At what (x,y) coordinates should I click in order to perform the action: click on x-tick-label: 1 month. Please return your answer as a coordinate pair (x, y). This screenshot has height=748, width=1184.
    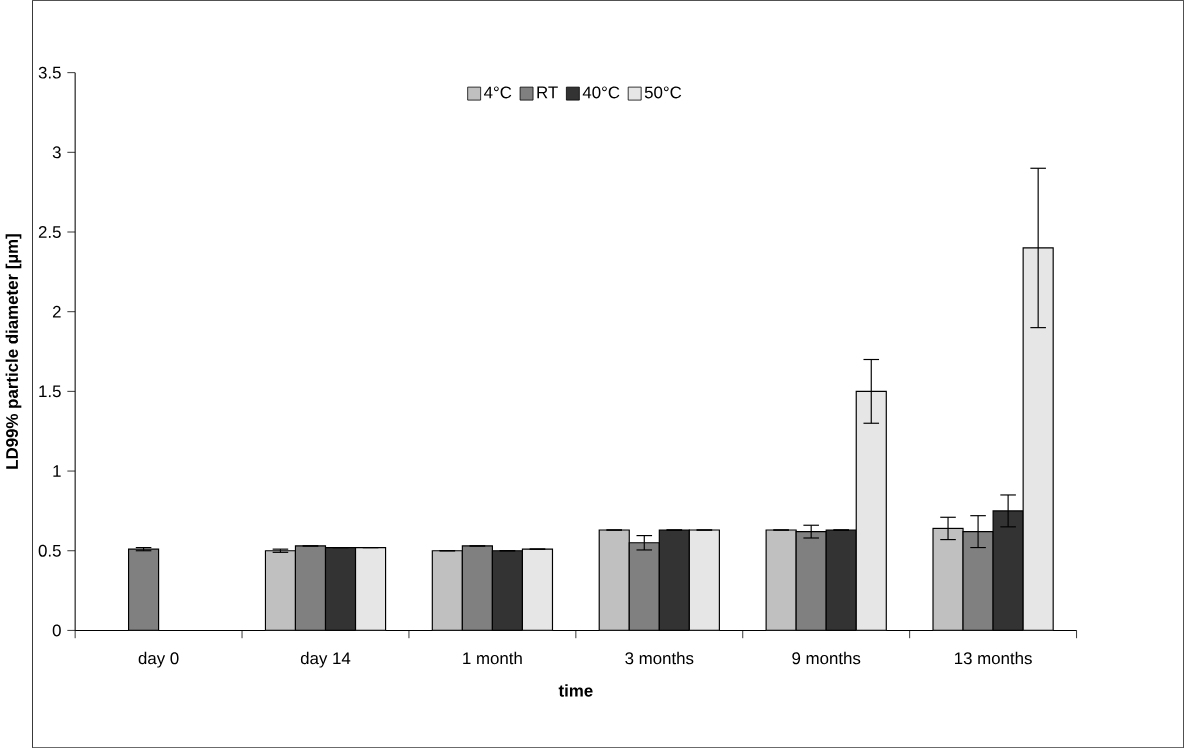
    Looking at the image, I should click on (492, 658).